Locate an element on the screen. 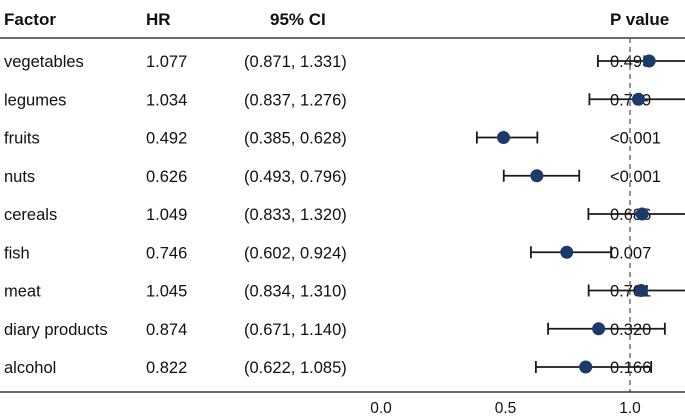  x-axis: 0.00.51.01.52.0 is located at coordinates (505, 408).